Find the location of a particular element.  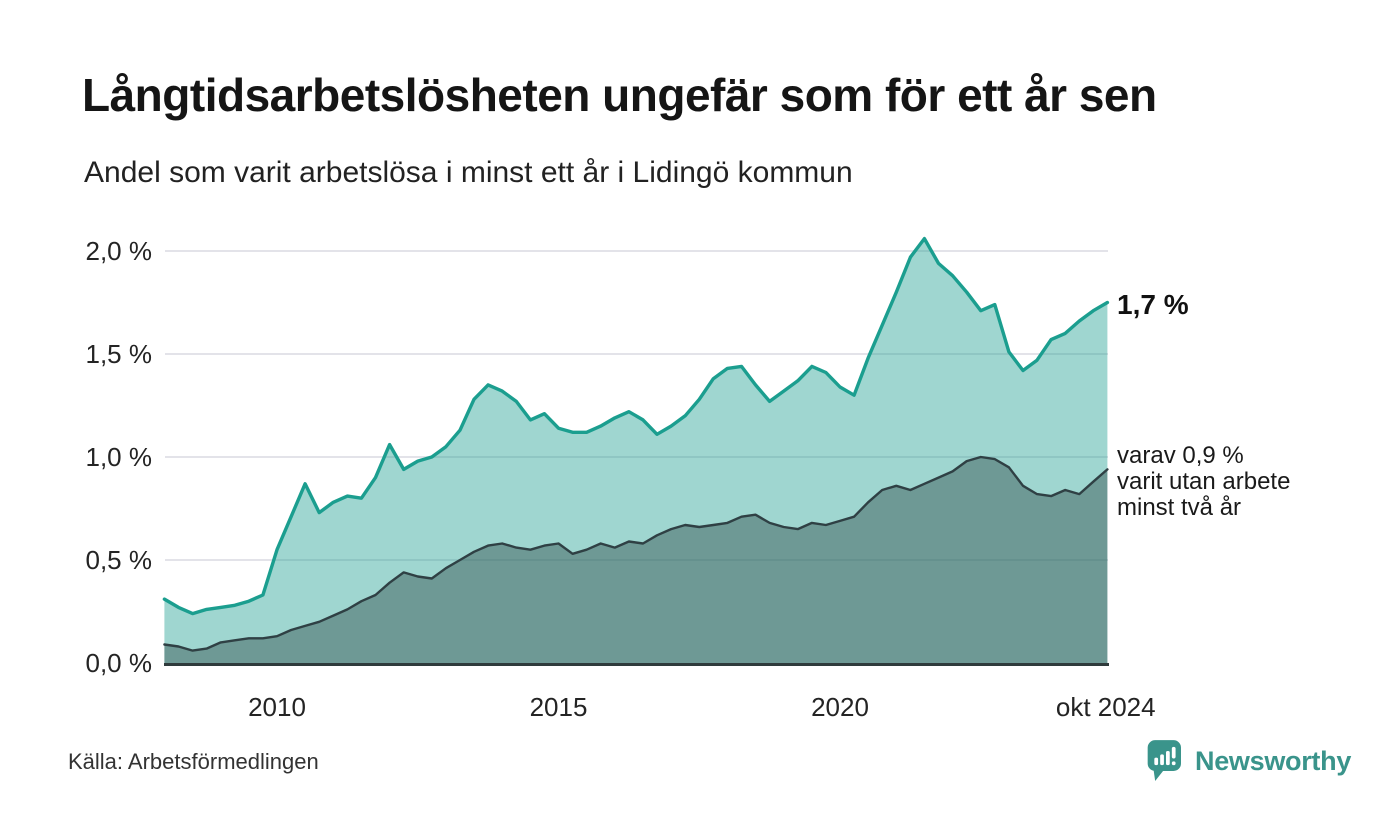

y-tick-label: 0,5 % is located at coordinates (119, 560).